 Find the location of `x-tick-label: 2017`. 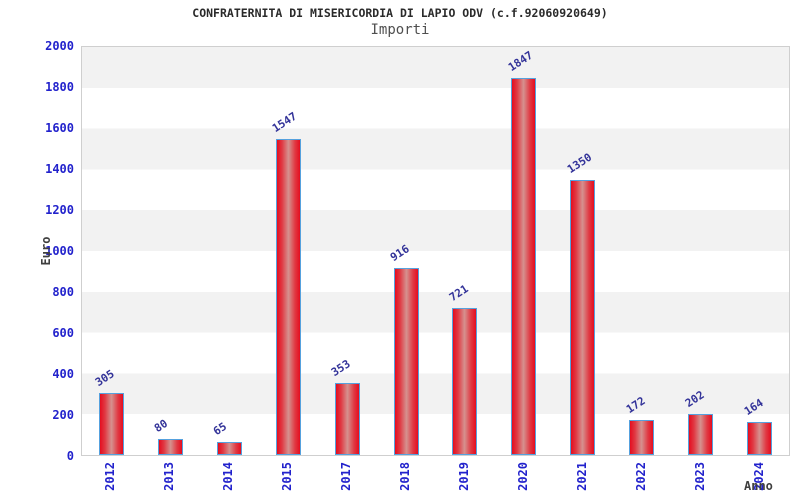

x-tick-label: 2017 is located at coordinates (346, 476).